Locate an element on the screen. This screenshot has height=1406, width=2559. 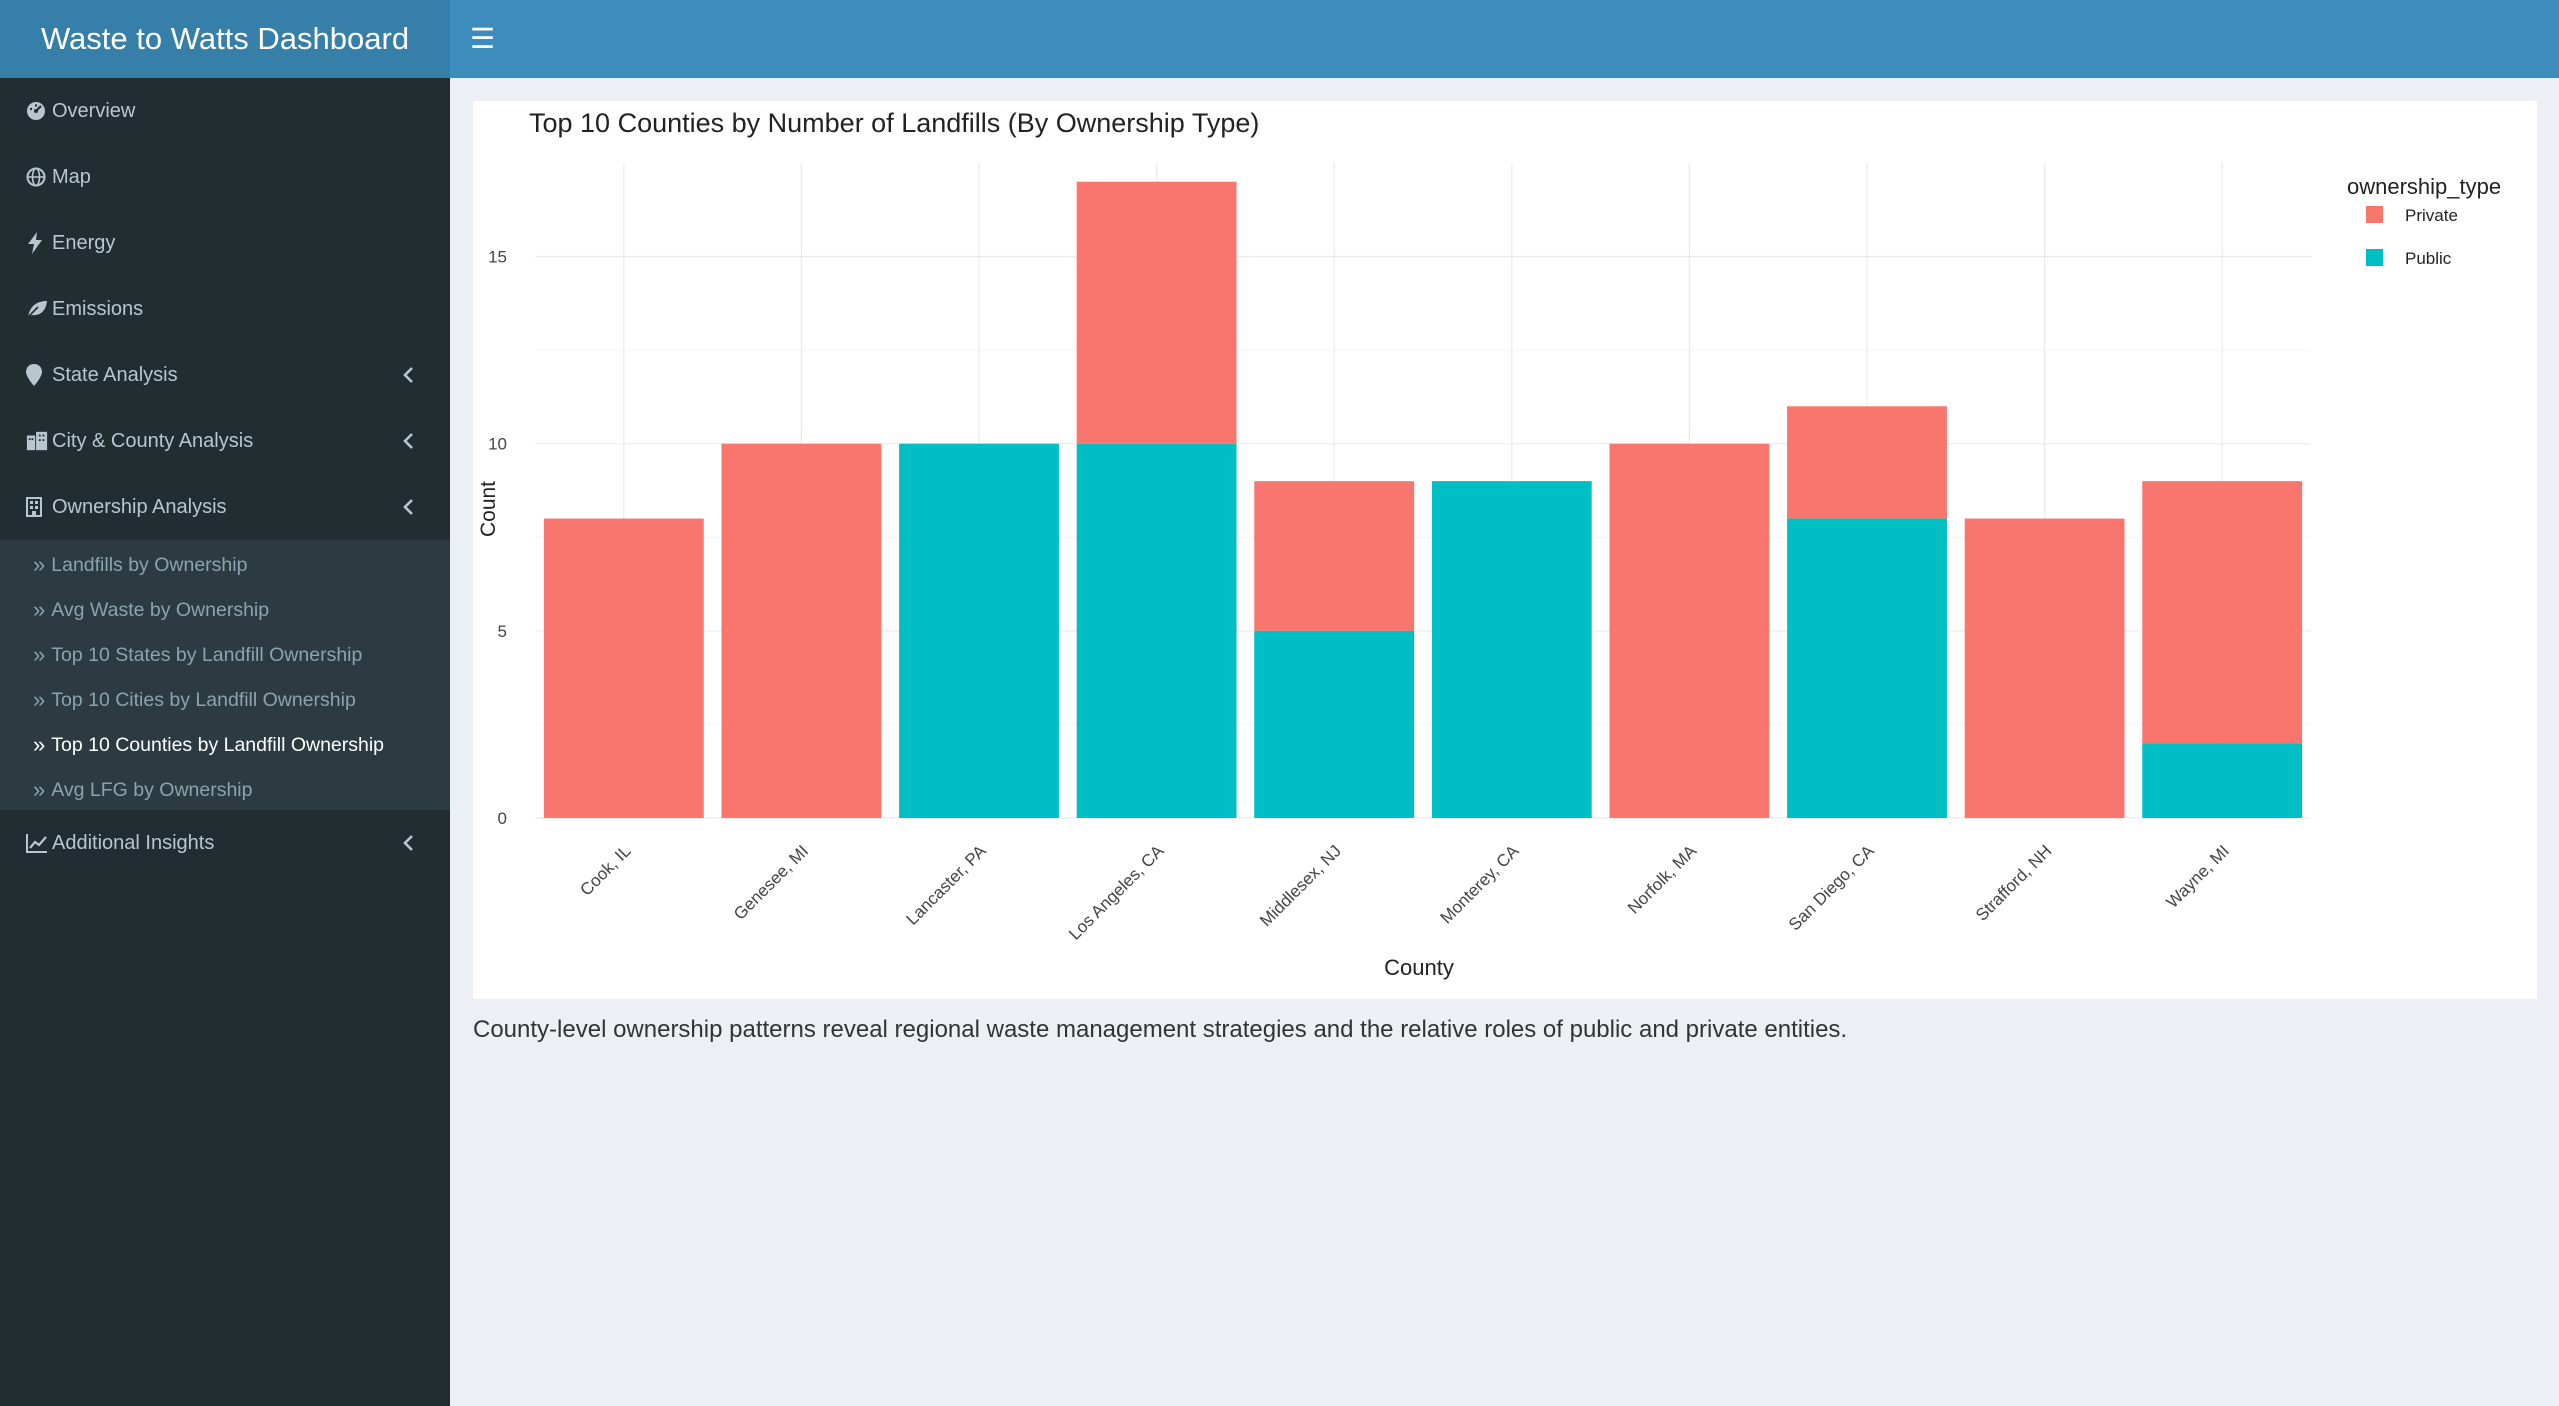
x-axis-label: County is located at coordinates (1419, 967).